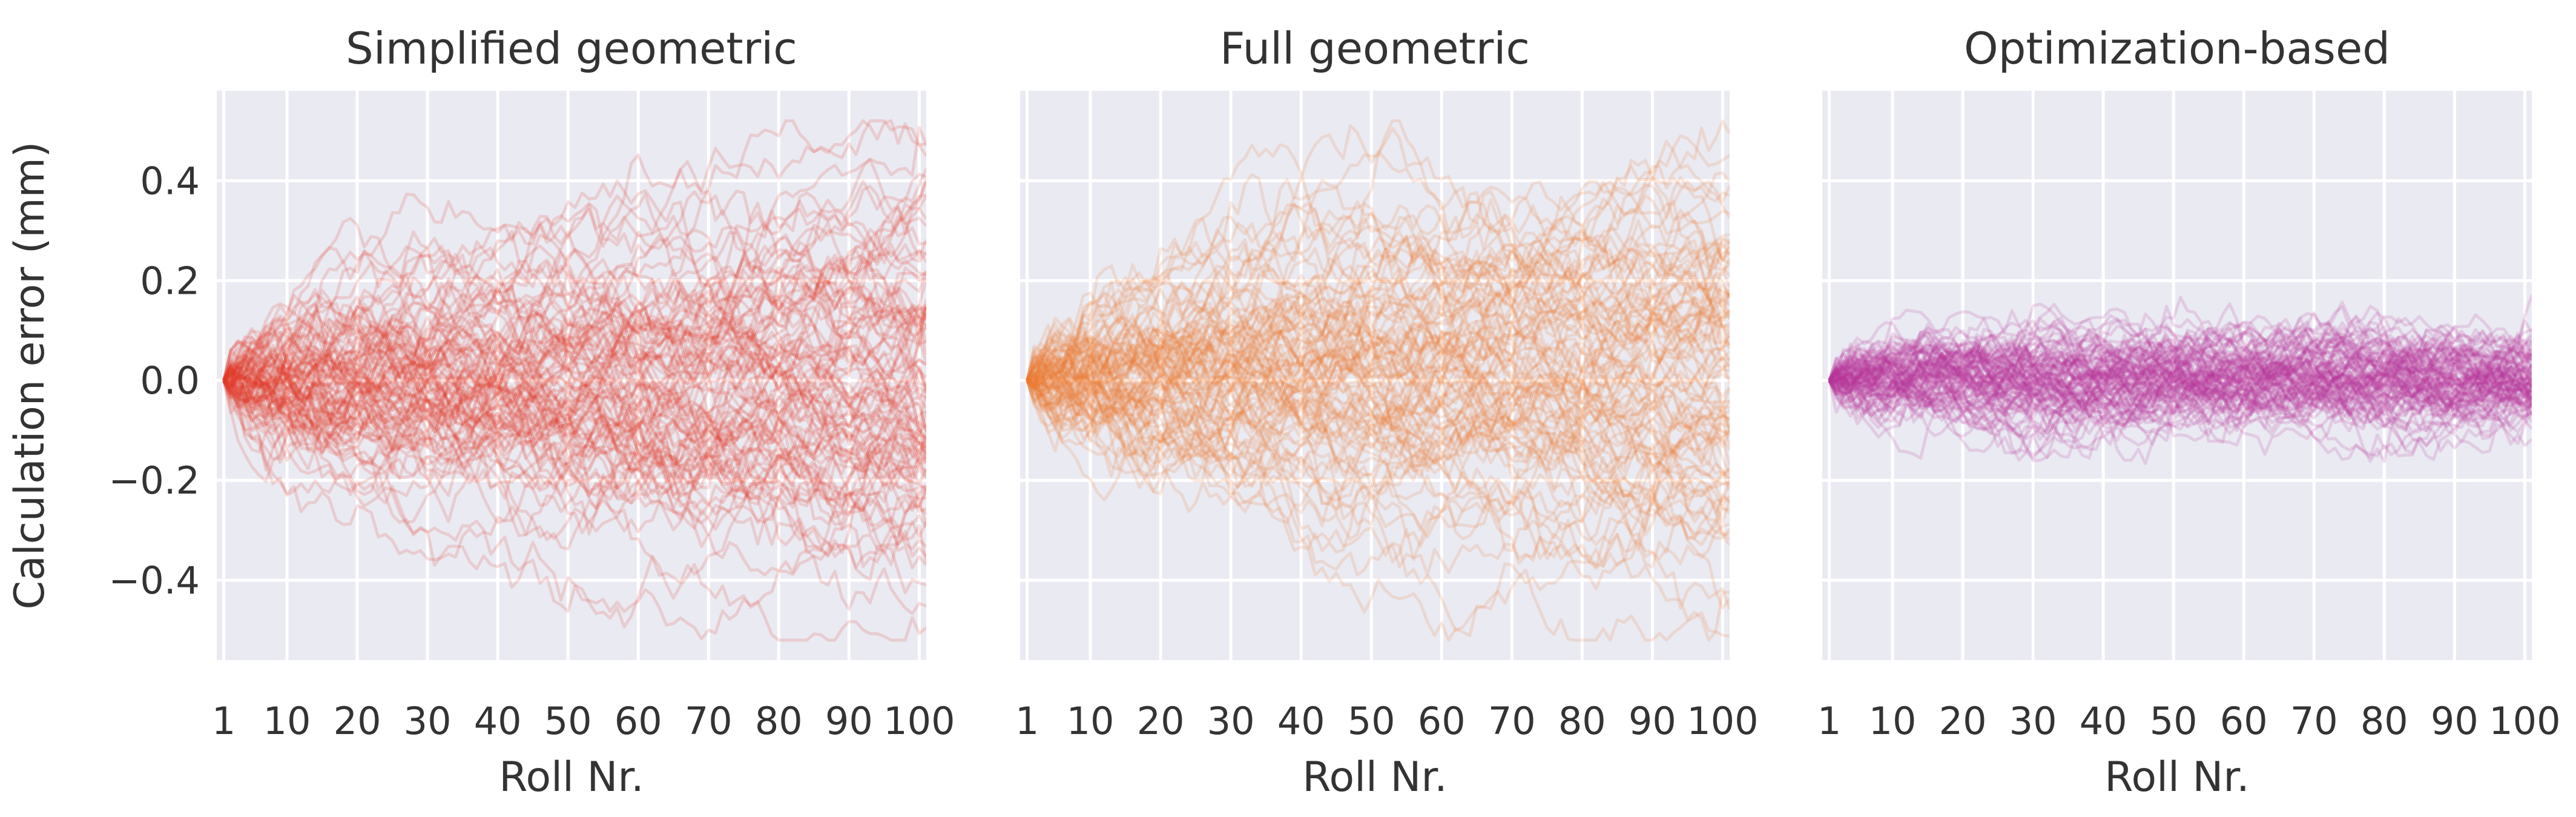 This screenshot has height=817, width=2576. What do you see at coordinates (154, 480) in the screenshot?
I see `y-tick-label: −0.2` at bounding box center [154, 480].